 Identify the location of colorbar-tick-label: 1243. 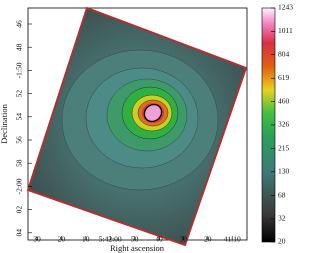
(285, 7).